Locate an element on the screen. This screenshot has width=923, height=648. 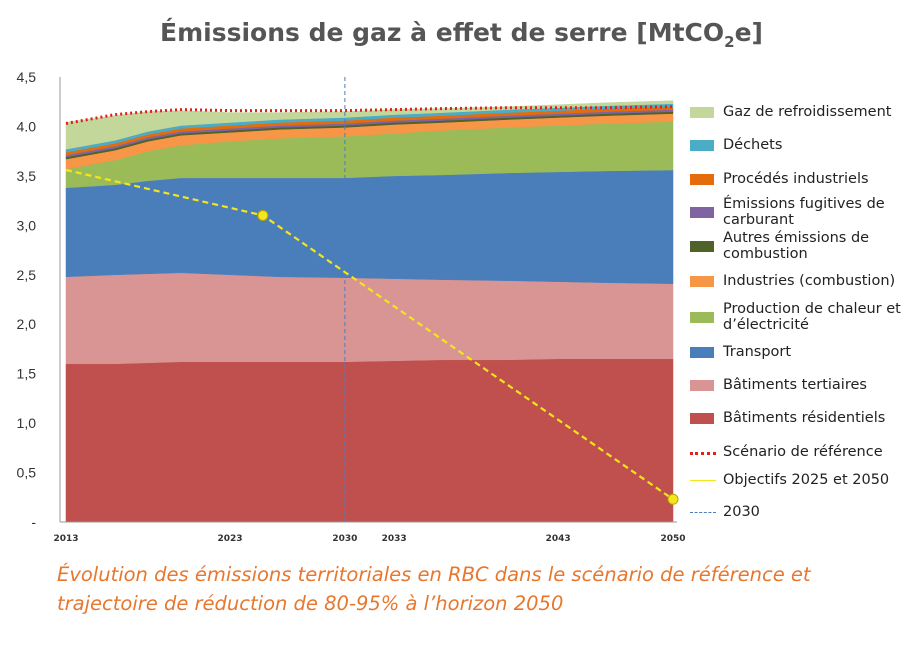
x-tick-label: 2043 is located at coordinates (558, 539).